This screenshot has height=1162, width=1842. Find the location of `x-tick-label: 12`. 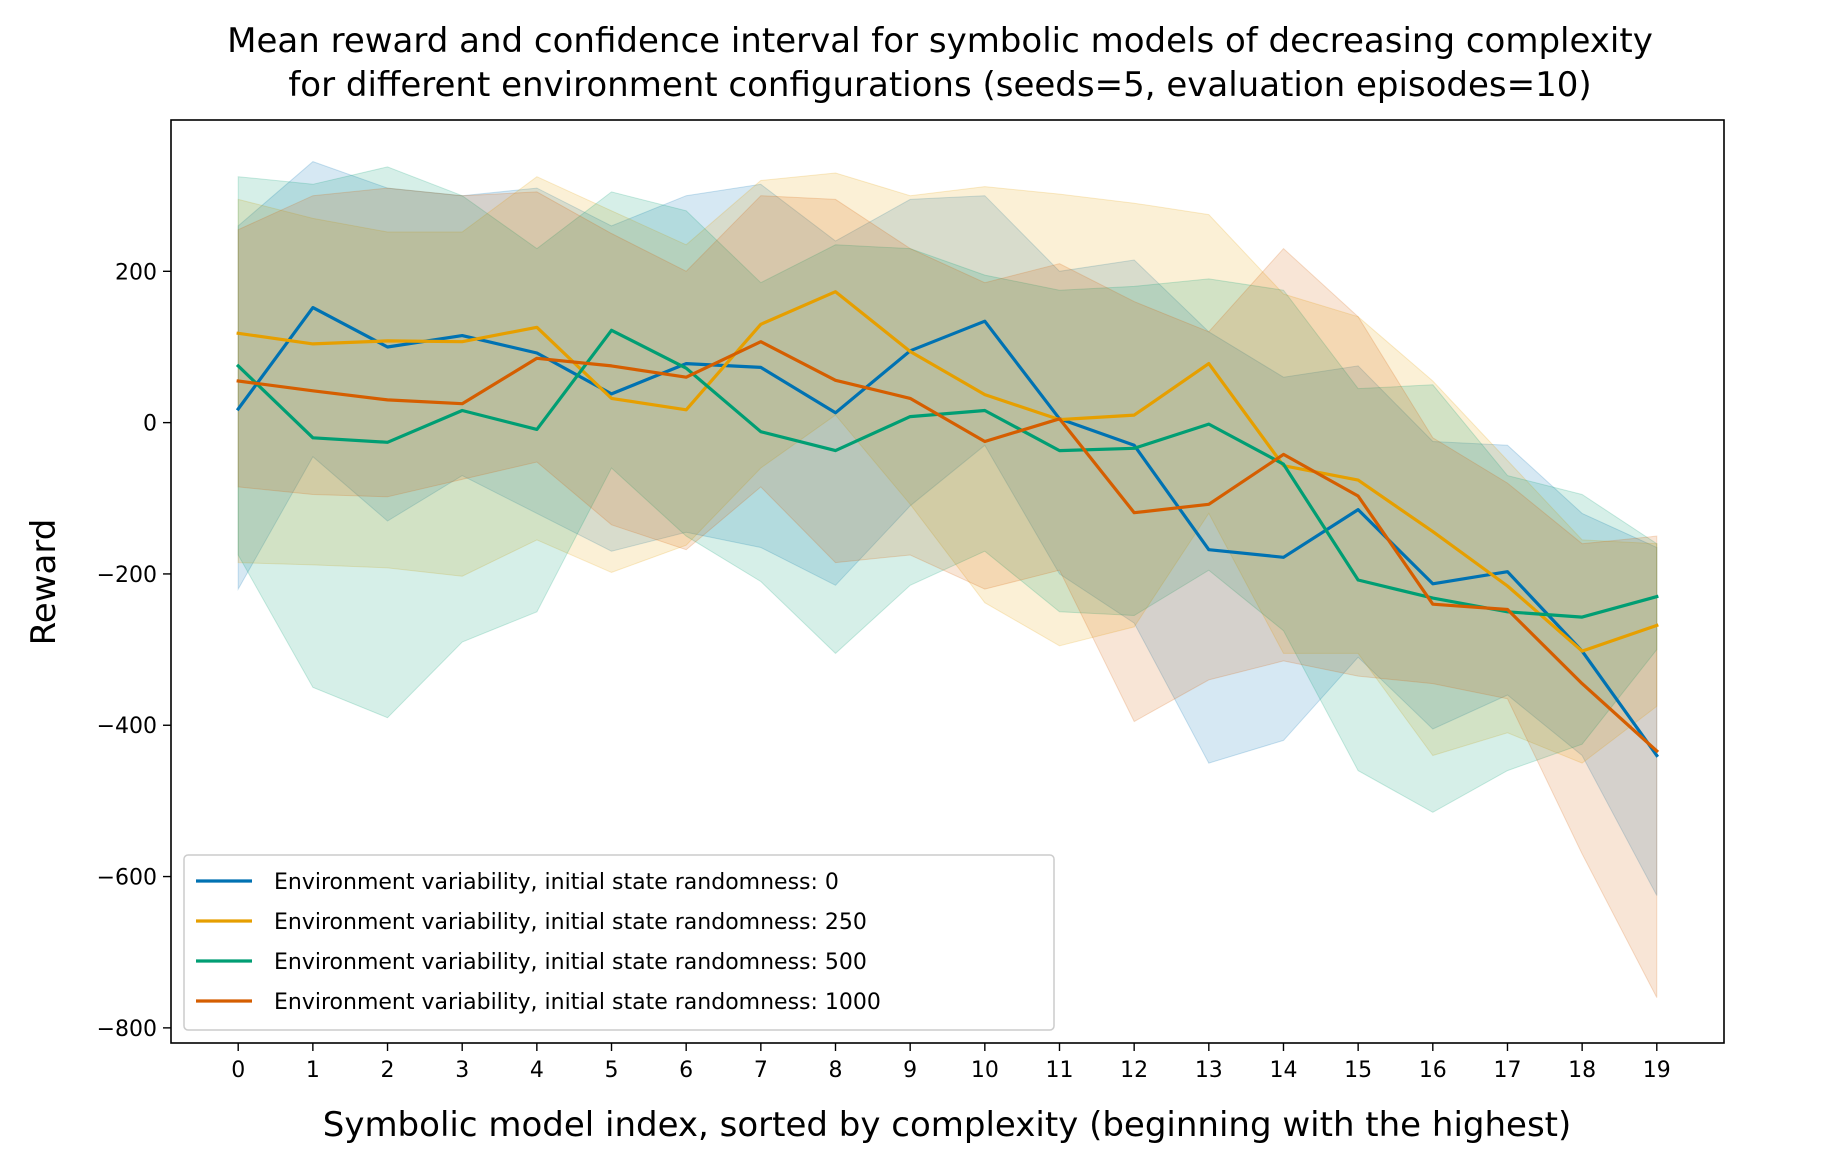

x-tick-label: 12 is located at coordinates (1134, 1070).